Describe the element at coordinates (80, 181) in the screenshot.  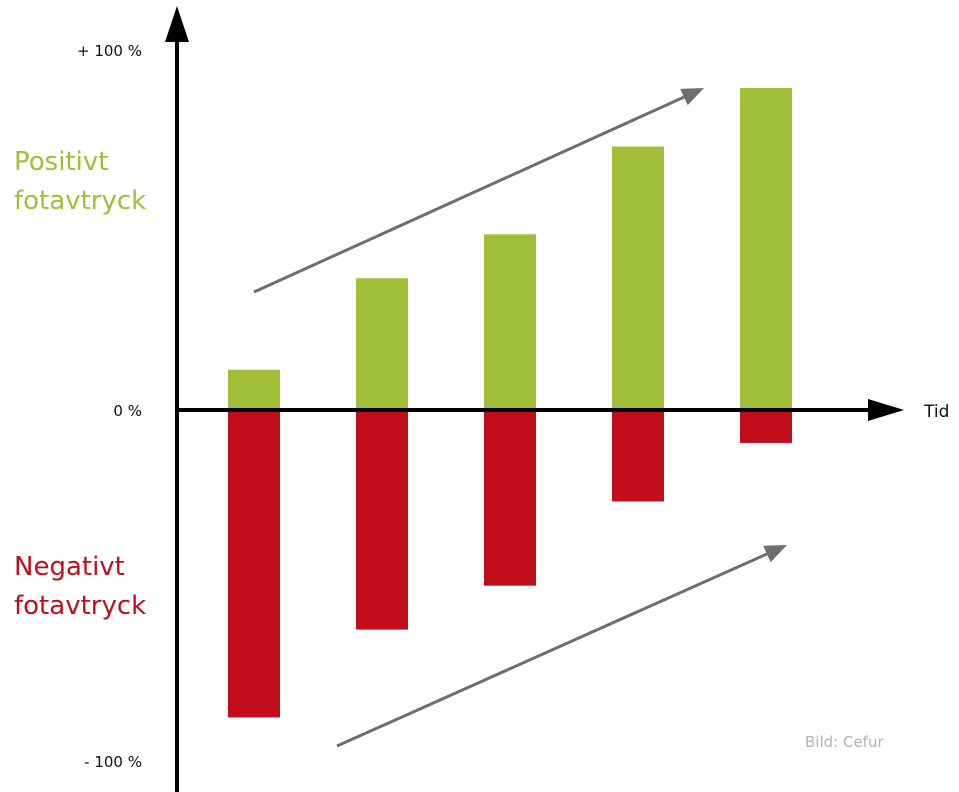
I see `positive-footprint-label: Positivt fotavtryck` at that location.